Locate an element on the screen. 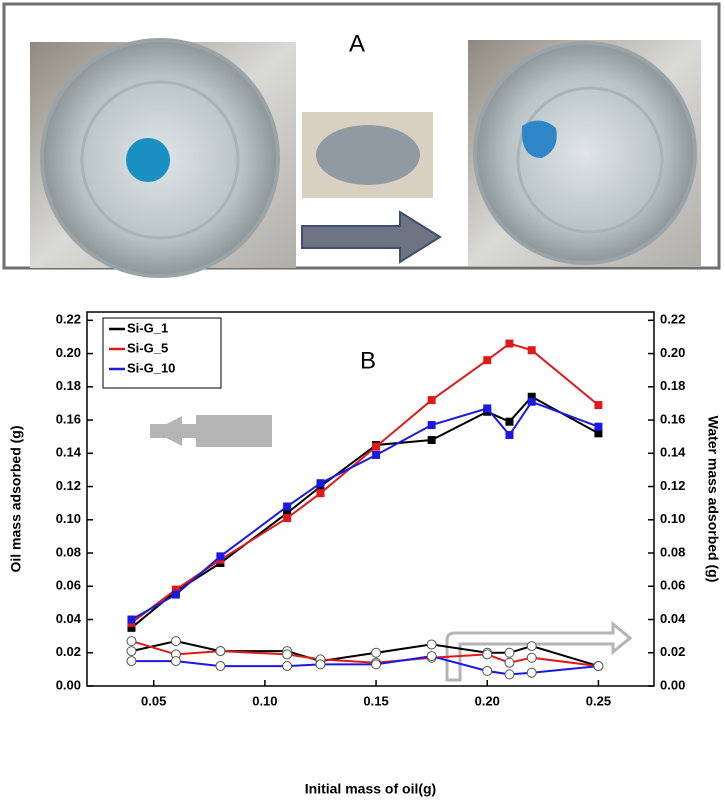 The image size is (725, 805). legend-label: Si-G_1 is located at coordinates (147, 327).